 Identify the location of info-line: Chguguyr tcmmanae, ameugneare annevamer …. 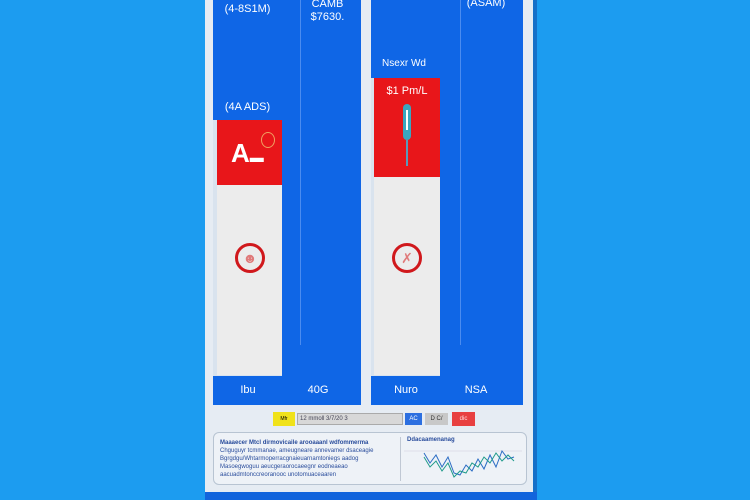
(297, 451).